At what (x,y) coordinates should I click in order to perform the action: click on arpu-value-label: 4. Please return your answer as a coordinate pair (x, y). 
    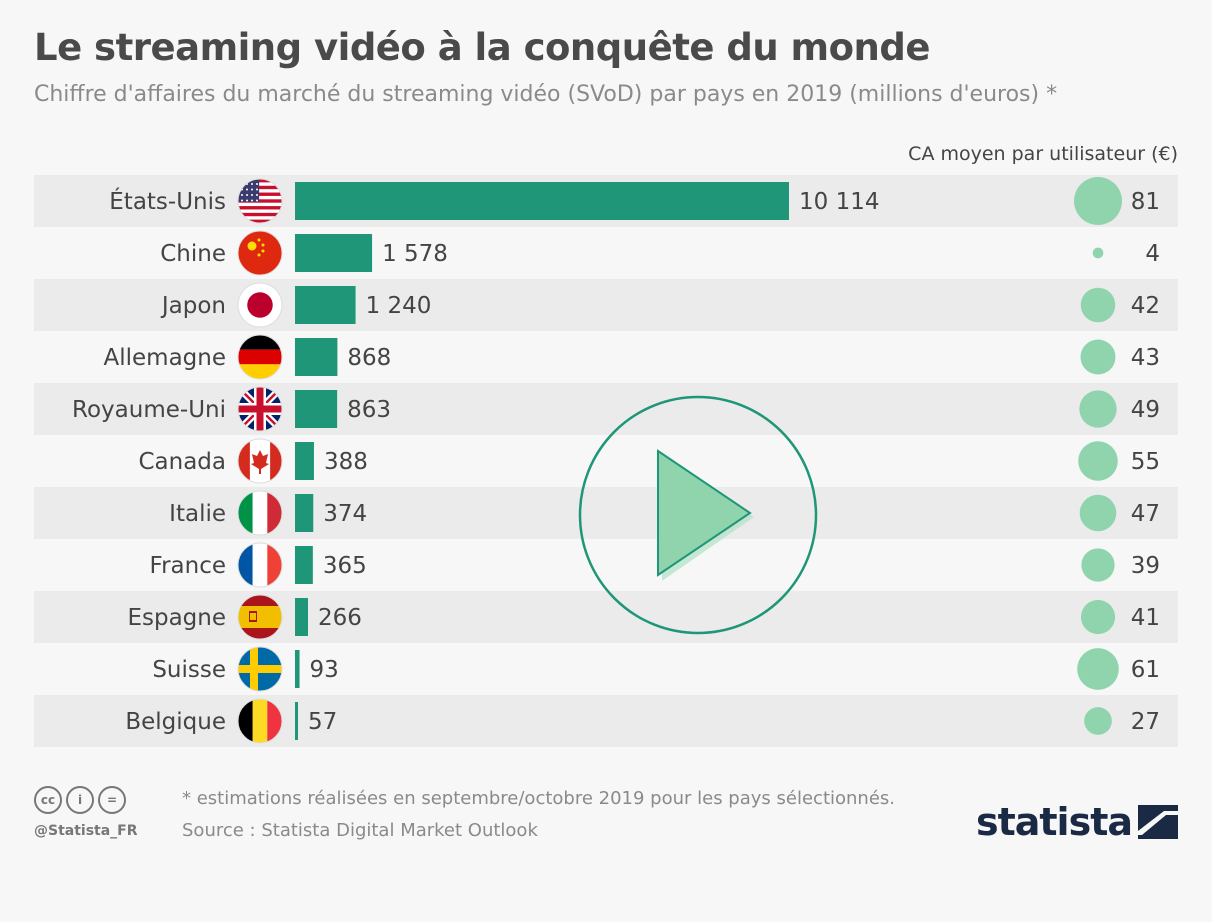
    Looking at the image, I should click on (1152, 254).